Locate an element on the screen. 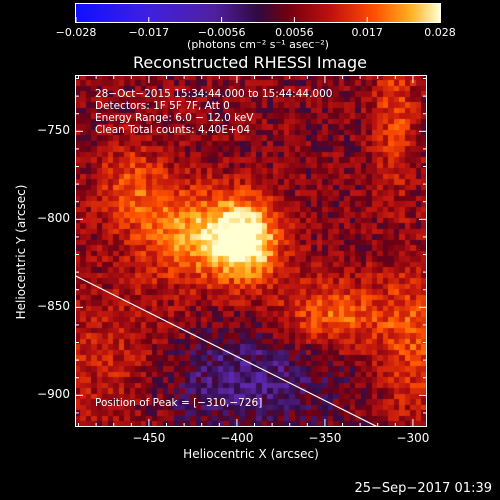 The image size is (500, 500). colorbar is located at coordinates (258, 13).